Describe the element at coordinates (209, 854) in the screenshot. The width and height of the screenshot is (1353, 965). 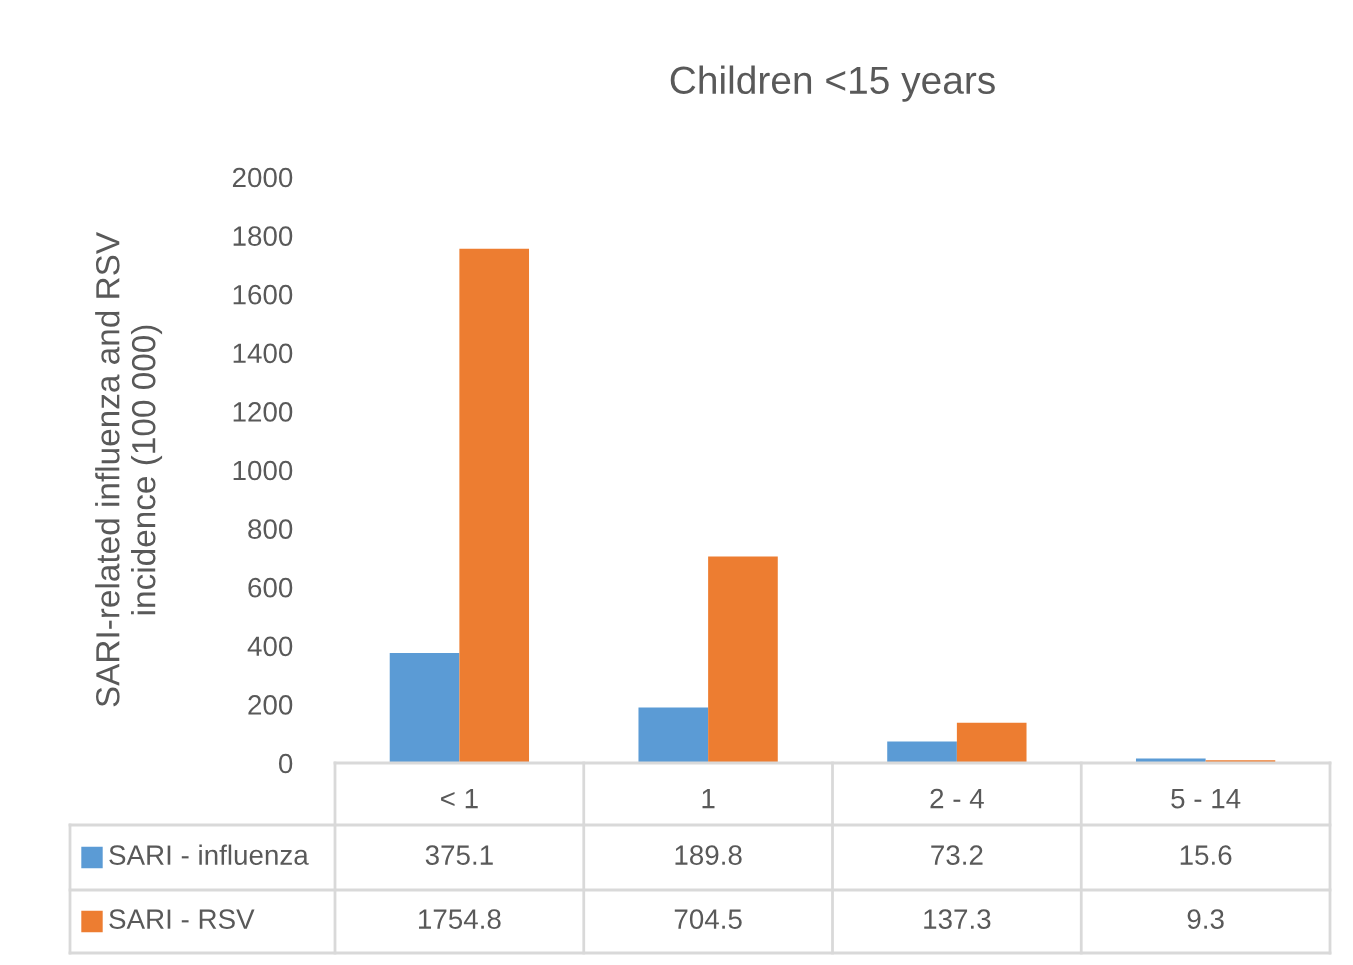
I see `legend-label: SARI - influenza` at that location.